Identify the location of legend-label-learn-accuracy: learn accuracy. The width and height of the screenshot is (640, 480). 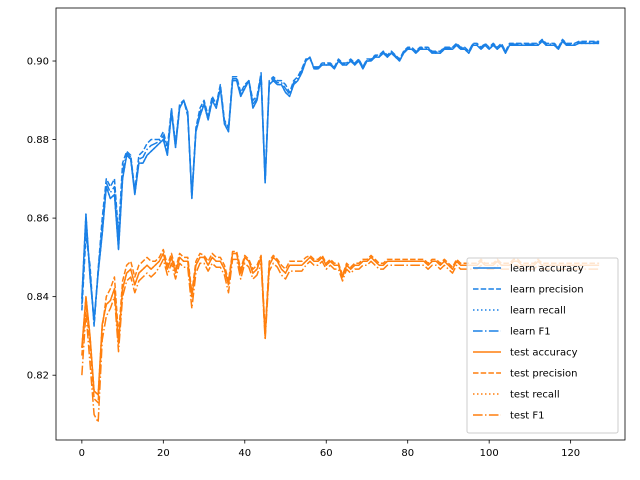
(547, 269).